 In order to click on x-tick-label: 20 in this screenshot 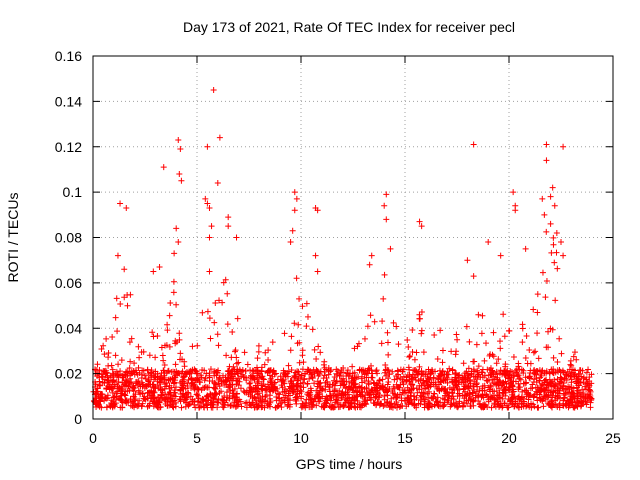, I will do `click(509, 438)`.